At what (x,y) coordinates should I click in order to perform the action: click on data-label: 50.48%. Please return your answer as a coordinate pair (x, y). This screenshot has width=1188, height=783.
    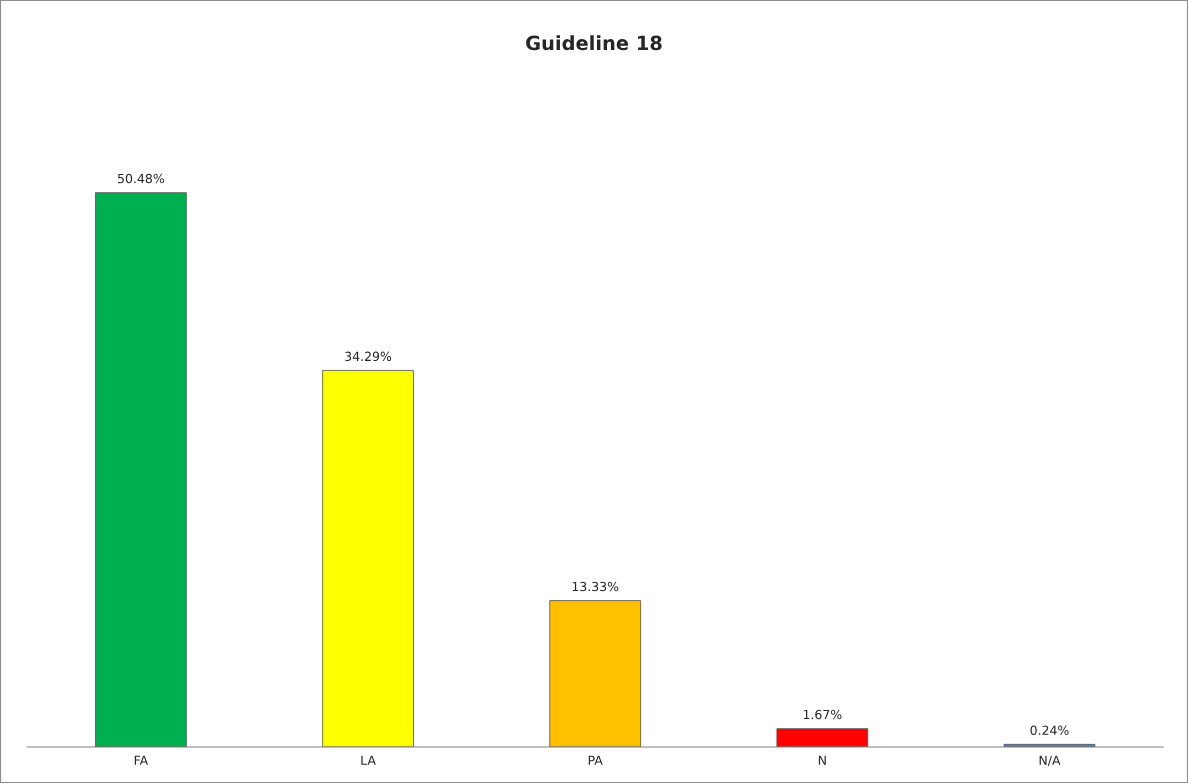
    Looking at the image, I should click on (141, 178).